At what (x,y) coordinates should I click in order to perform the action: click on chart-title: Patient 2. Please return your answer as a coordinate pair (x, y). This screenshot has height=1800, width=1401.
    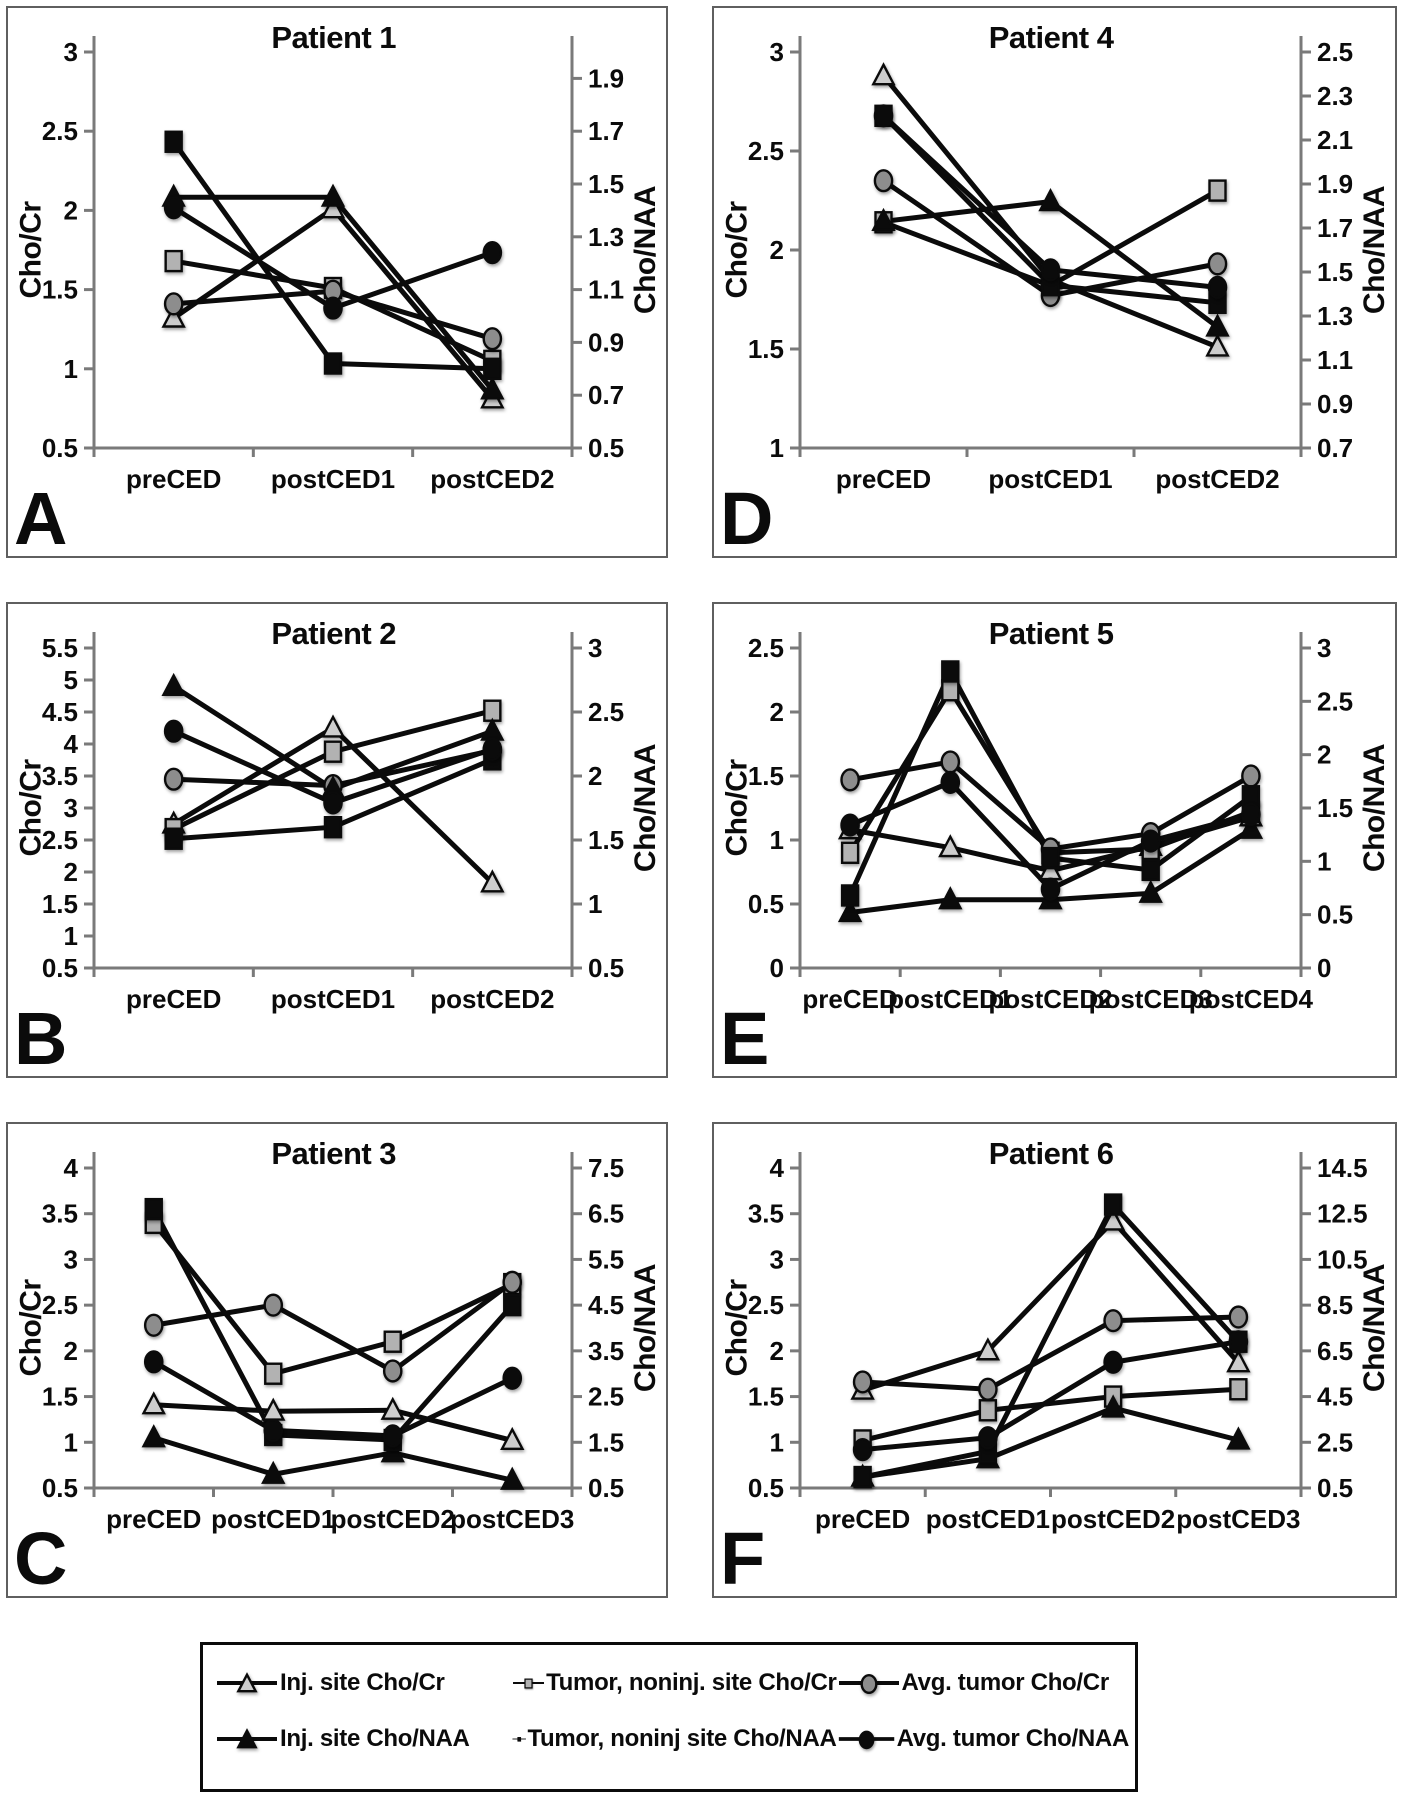
    Looking at the image, I should click on (334, 633).